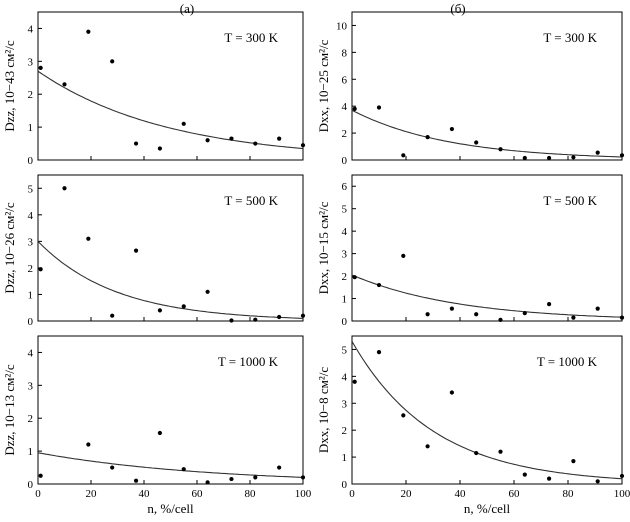 This screenshot has height=522, width=630. I want to click on panel-b-middle: 0 1 2 3 4 5 6 T = 500 K Dxx, 10−15 см²/с, so click(470, 251).